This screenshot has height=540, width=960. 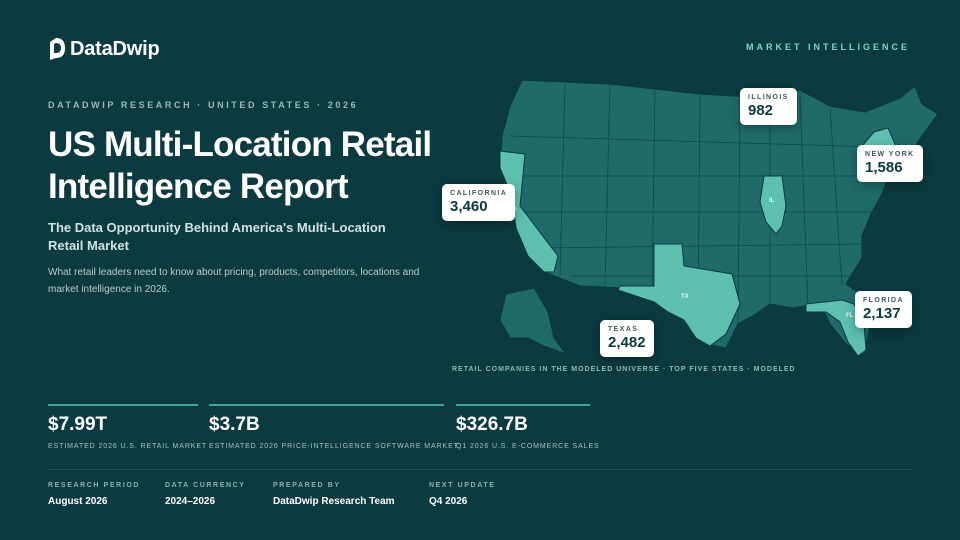 What do you see at coordinates (828, 47) in the screenshot?
I see `brand-tagline: MARKET INTELLIGENCE` at bounding box center [828, 47].